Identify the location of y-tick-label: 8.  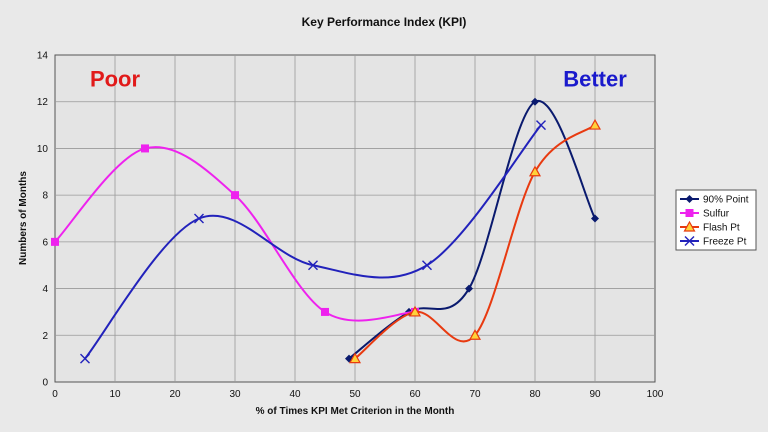
(45, 196).